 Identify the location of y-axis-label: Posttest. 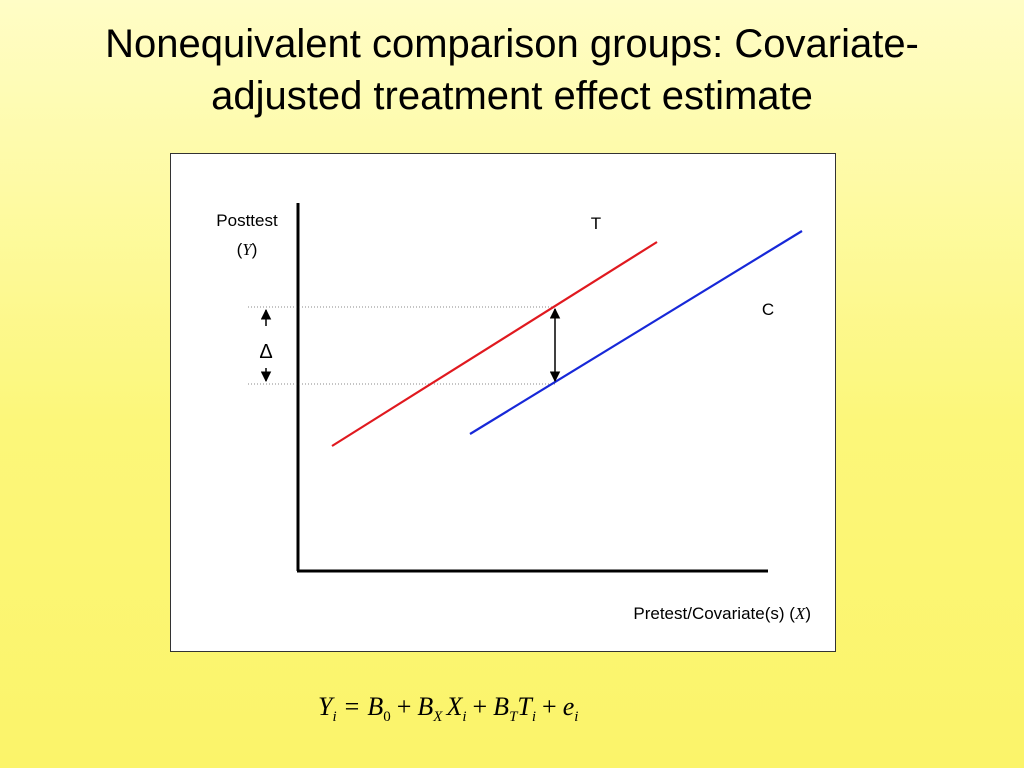
(247, 220).